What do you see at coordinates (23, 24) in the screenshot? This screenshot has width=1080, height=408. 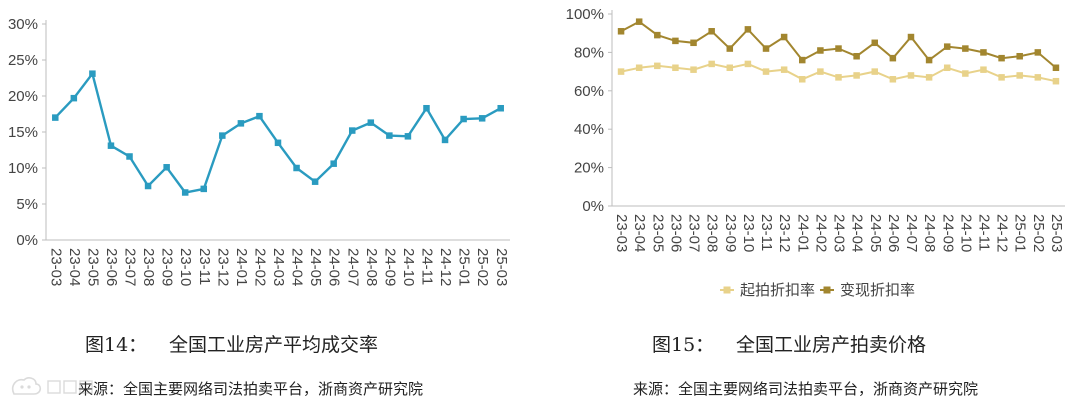 I see `y-tick-label: 30%` at bounding box center [23, 24].